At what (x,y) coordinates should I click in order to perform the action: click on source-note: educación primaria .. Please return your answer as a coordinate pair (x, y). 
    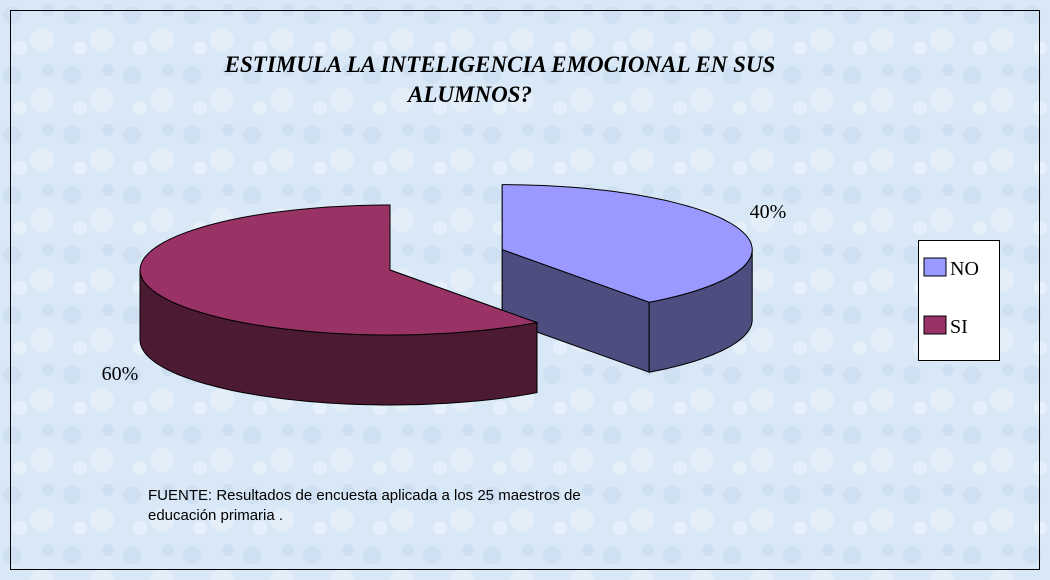
    Looking at the image, I should click on (215, 515).